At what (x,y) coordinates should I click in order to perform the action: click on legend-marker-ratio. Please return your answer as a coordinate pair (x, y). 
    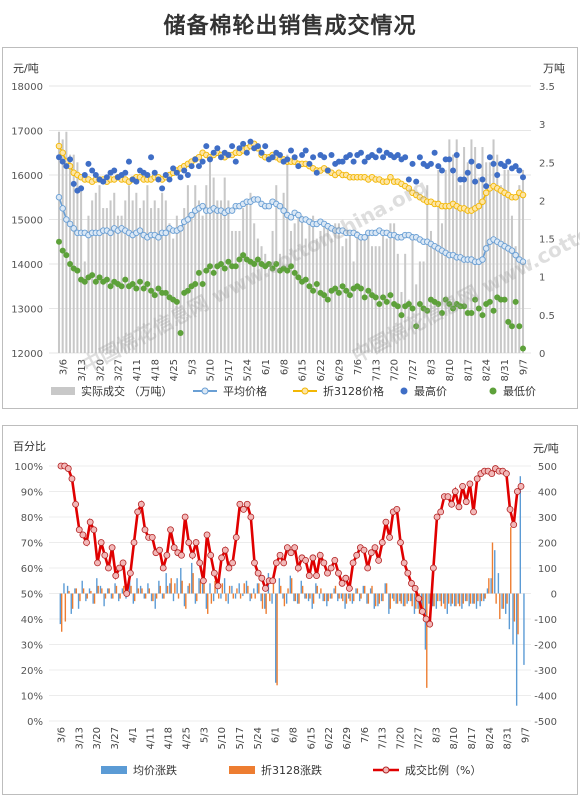
    Looking at the image, I should click on (386, 770).